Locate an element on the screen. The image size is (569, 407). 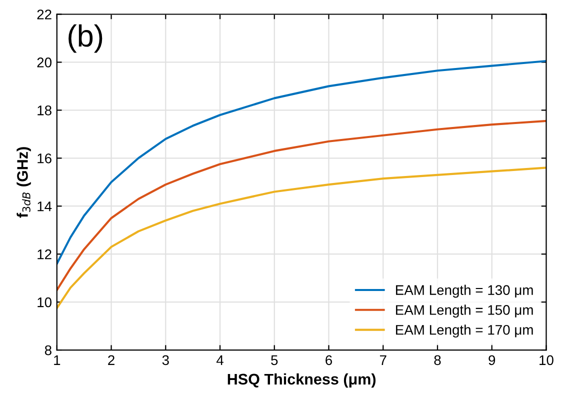
y-tick-label: 22 is located at coordinates (44, 15).